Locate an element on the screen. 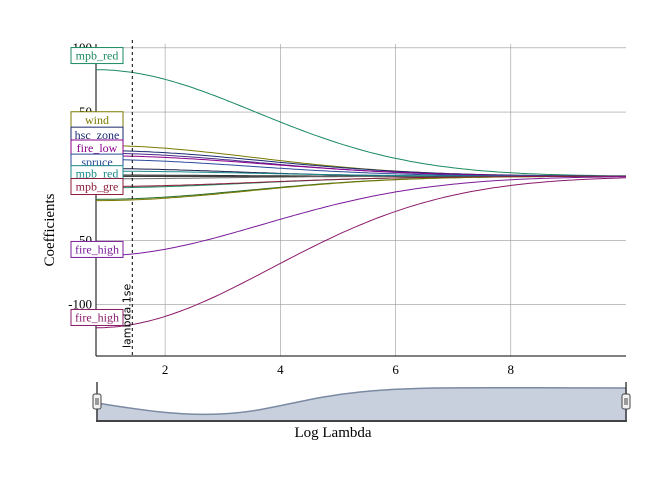 The width and height of the screenshot is (672, 480). series-label: mpb_gre is located at coordinates (97, 187).